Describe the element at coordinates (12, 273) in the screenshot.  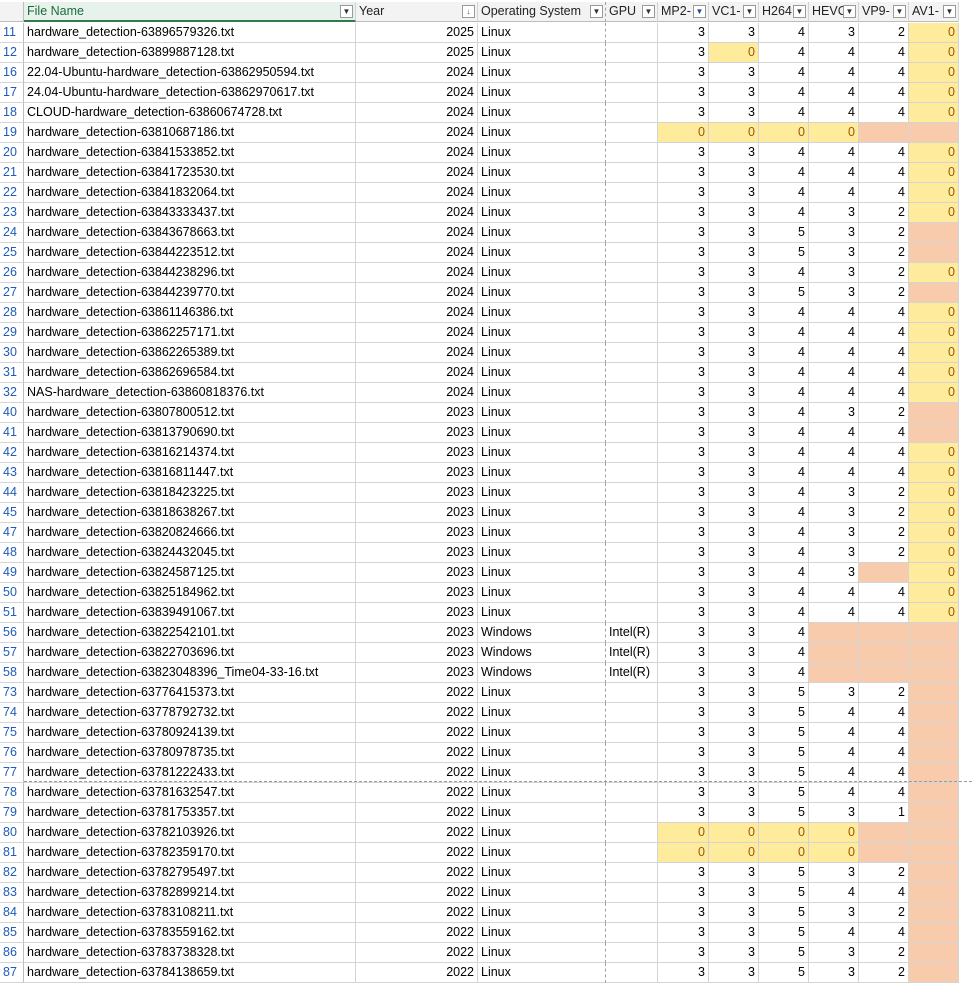
I see `row-number: 26` at that location.